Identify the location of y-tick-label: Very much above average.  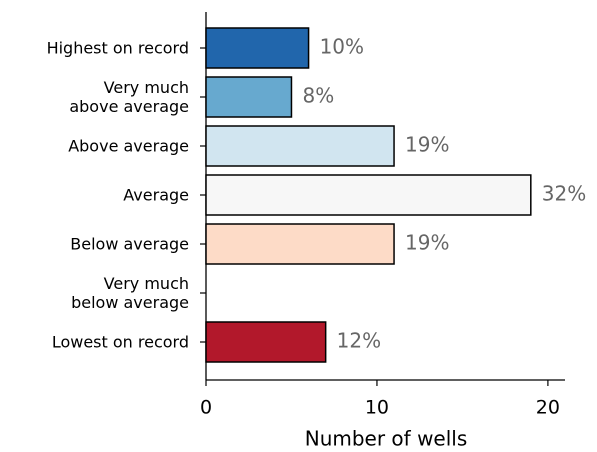
(129, 97).